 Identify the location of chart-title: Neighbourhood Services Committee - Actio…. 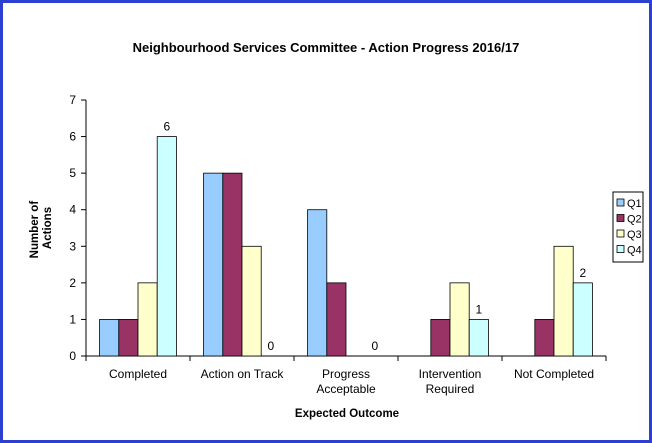
(326, 47).